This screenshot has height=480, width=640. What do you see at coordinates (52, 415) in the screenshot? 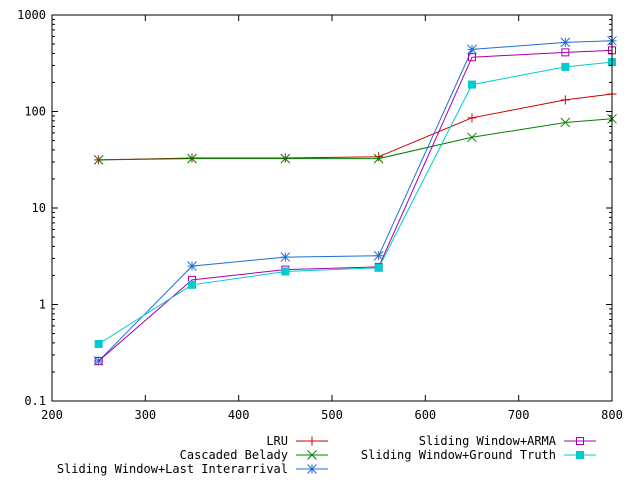
I see `x-tick-label: 200` at bounding box center [52, 415].